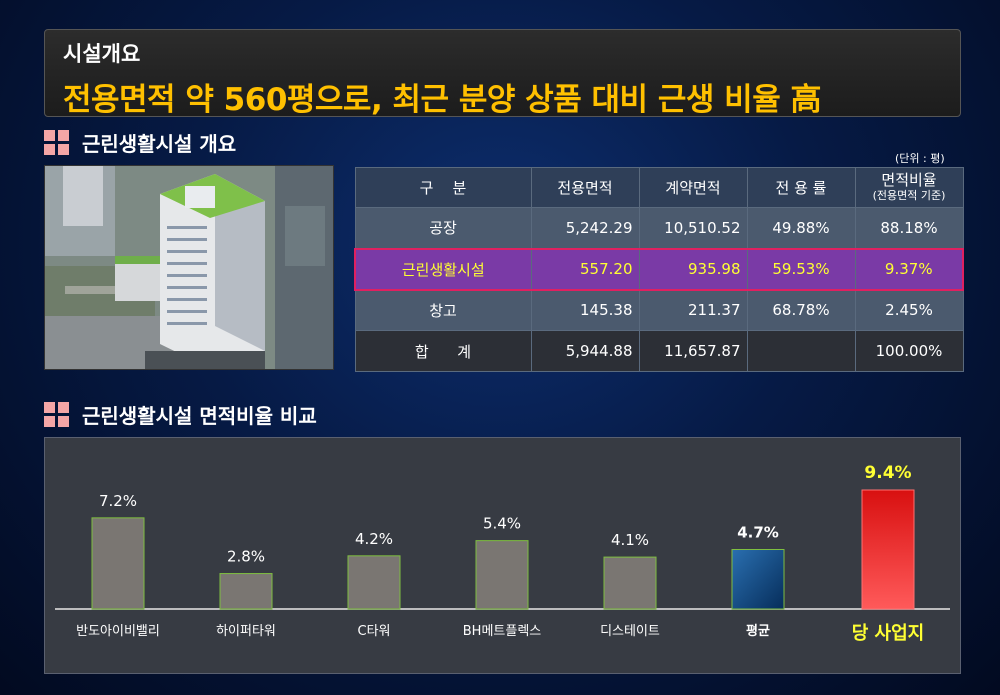 Image resolution: width=1000 pixels, height=695 pixels. Describe the element at coordinates (443, 310) in the screenshot. I see `row-label: 창고` at that location.